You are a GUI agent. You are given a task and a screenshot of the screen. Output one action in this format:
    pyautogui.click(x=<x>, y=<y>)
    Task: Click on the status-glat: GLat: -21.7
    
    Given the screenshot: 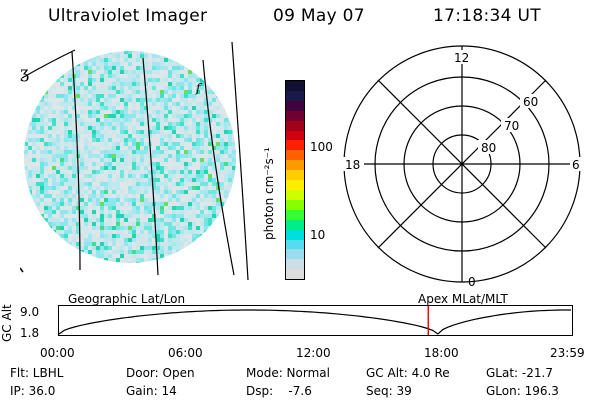 What is the action you would take?
    pyautogui.click(x=519, y=373)
    